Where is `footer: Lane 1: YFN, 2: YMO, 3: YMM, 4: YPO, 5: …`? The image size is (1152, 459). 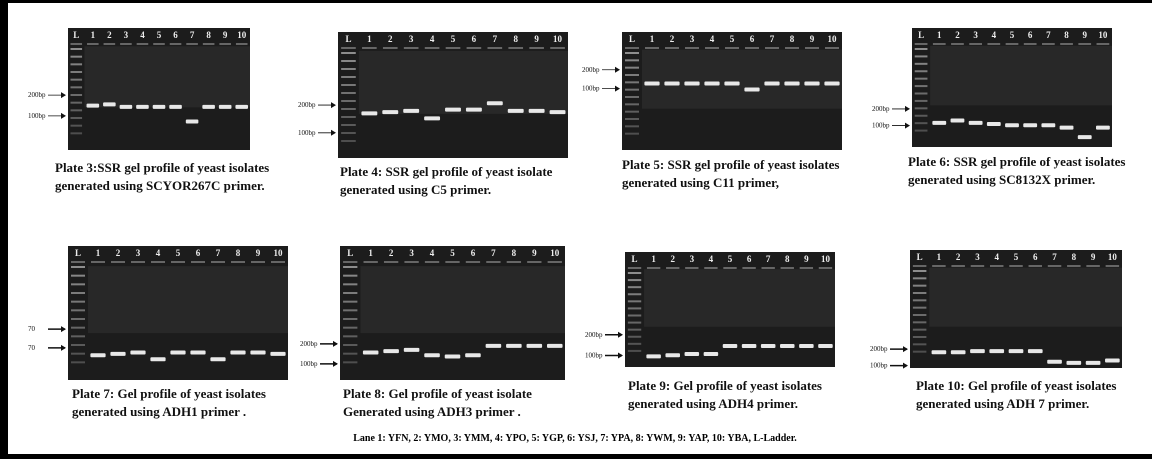
footer: Lane 1: YFN, 2: YMO, 3: YMM, 4: YPO, 5: … is located at coordinates (575, 438).